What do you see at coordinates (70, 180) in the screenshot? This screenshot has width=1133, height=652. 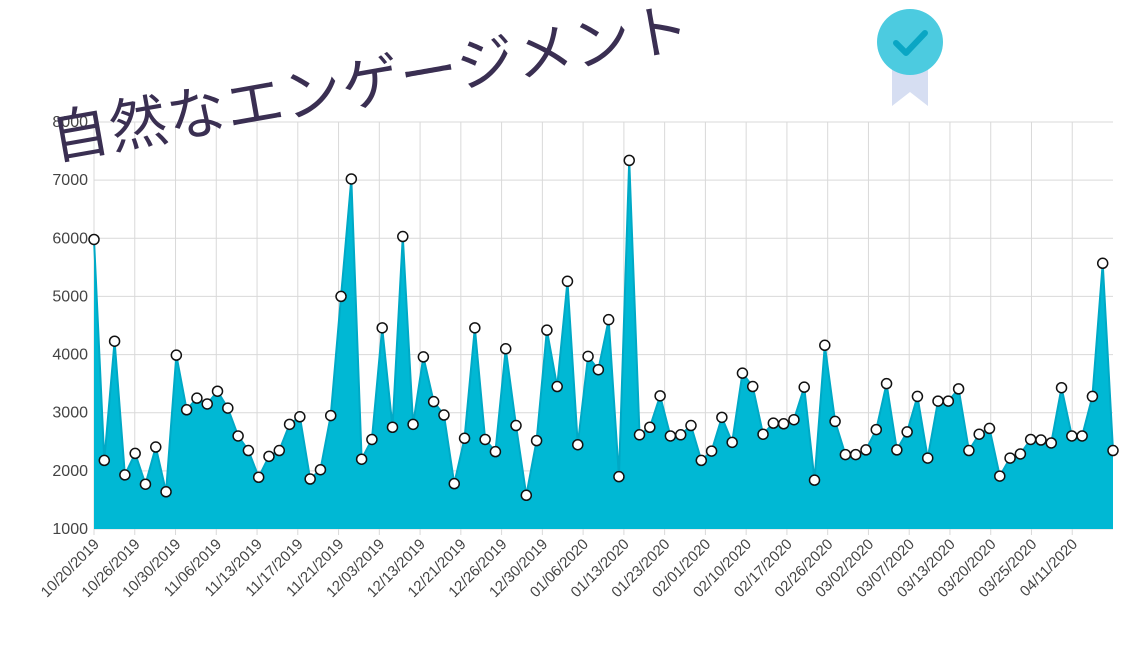 I see `y-tick-label: 7000` at bounding box center [70, 180].